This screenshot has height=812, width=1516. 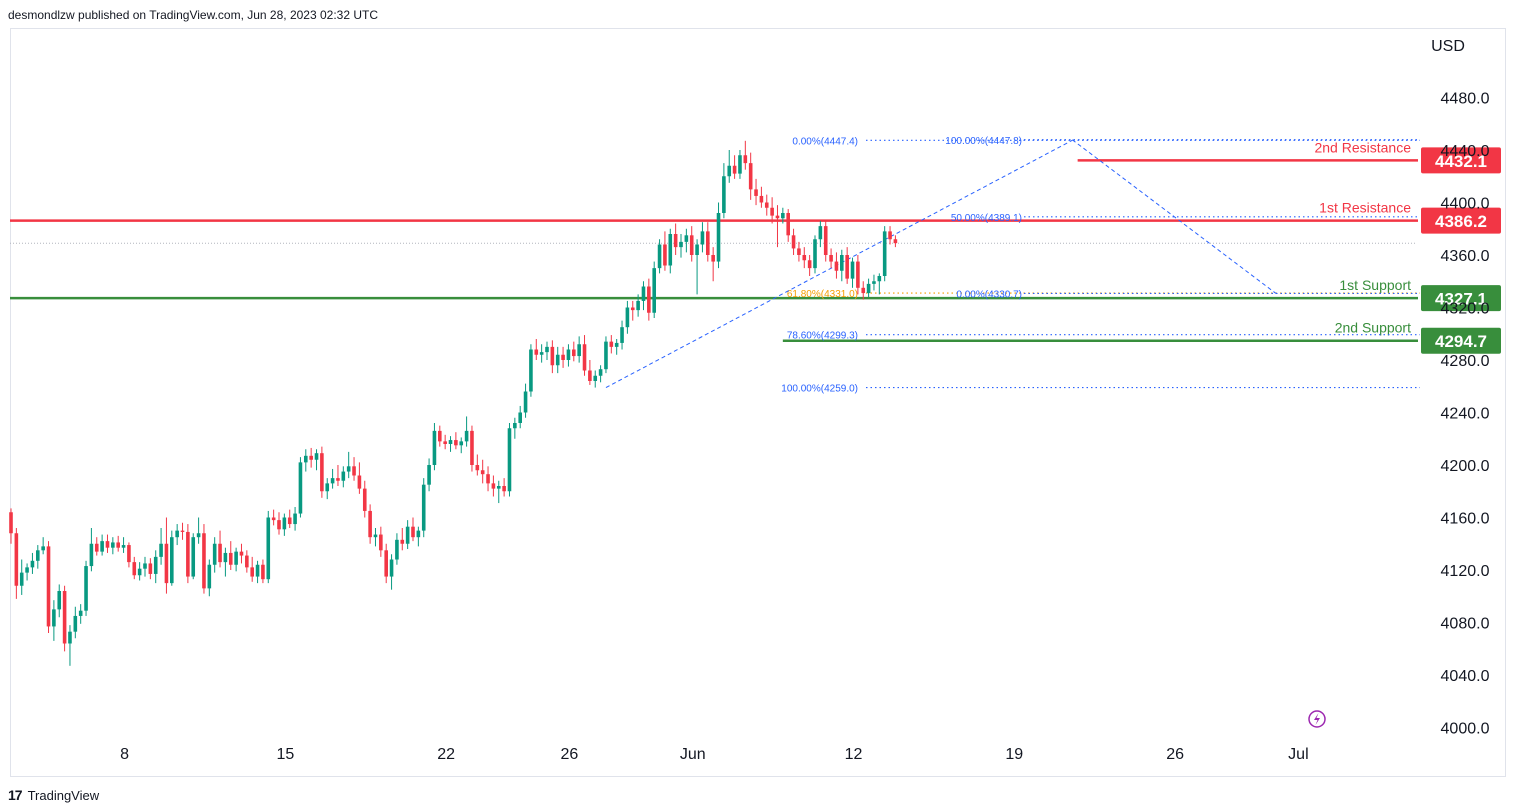 I want to click on brand-name: TradingView, so click(x=63, y=795).